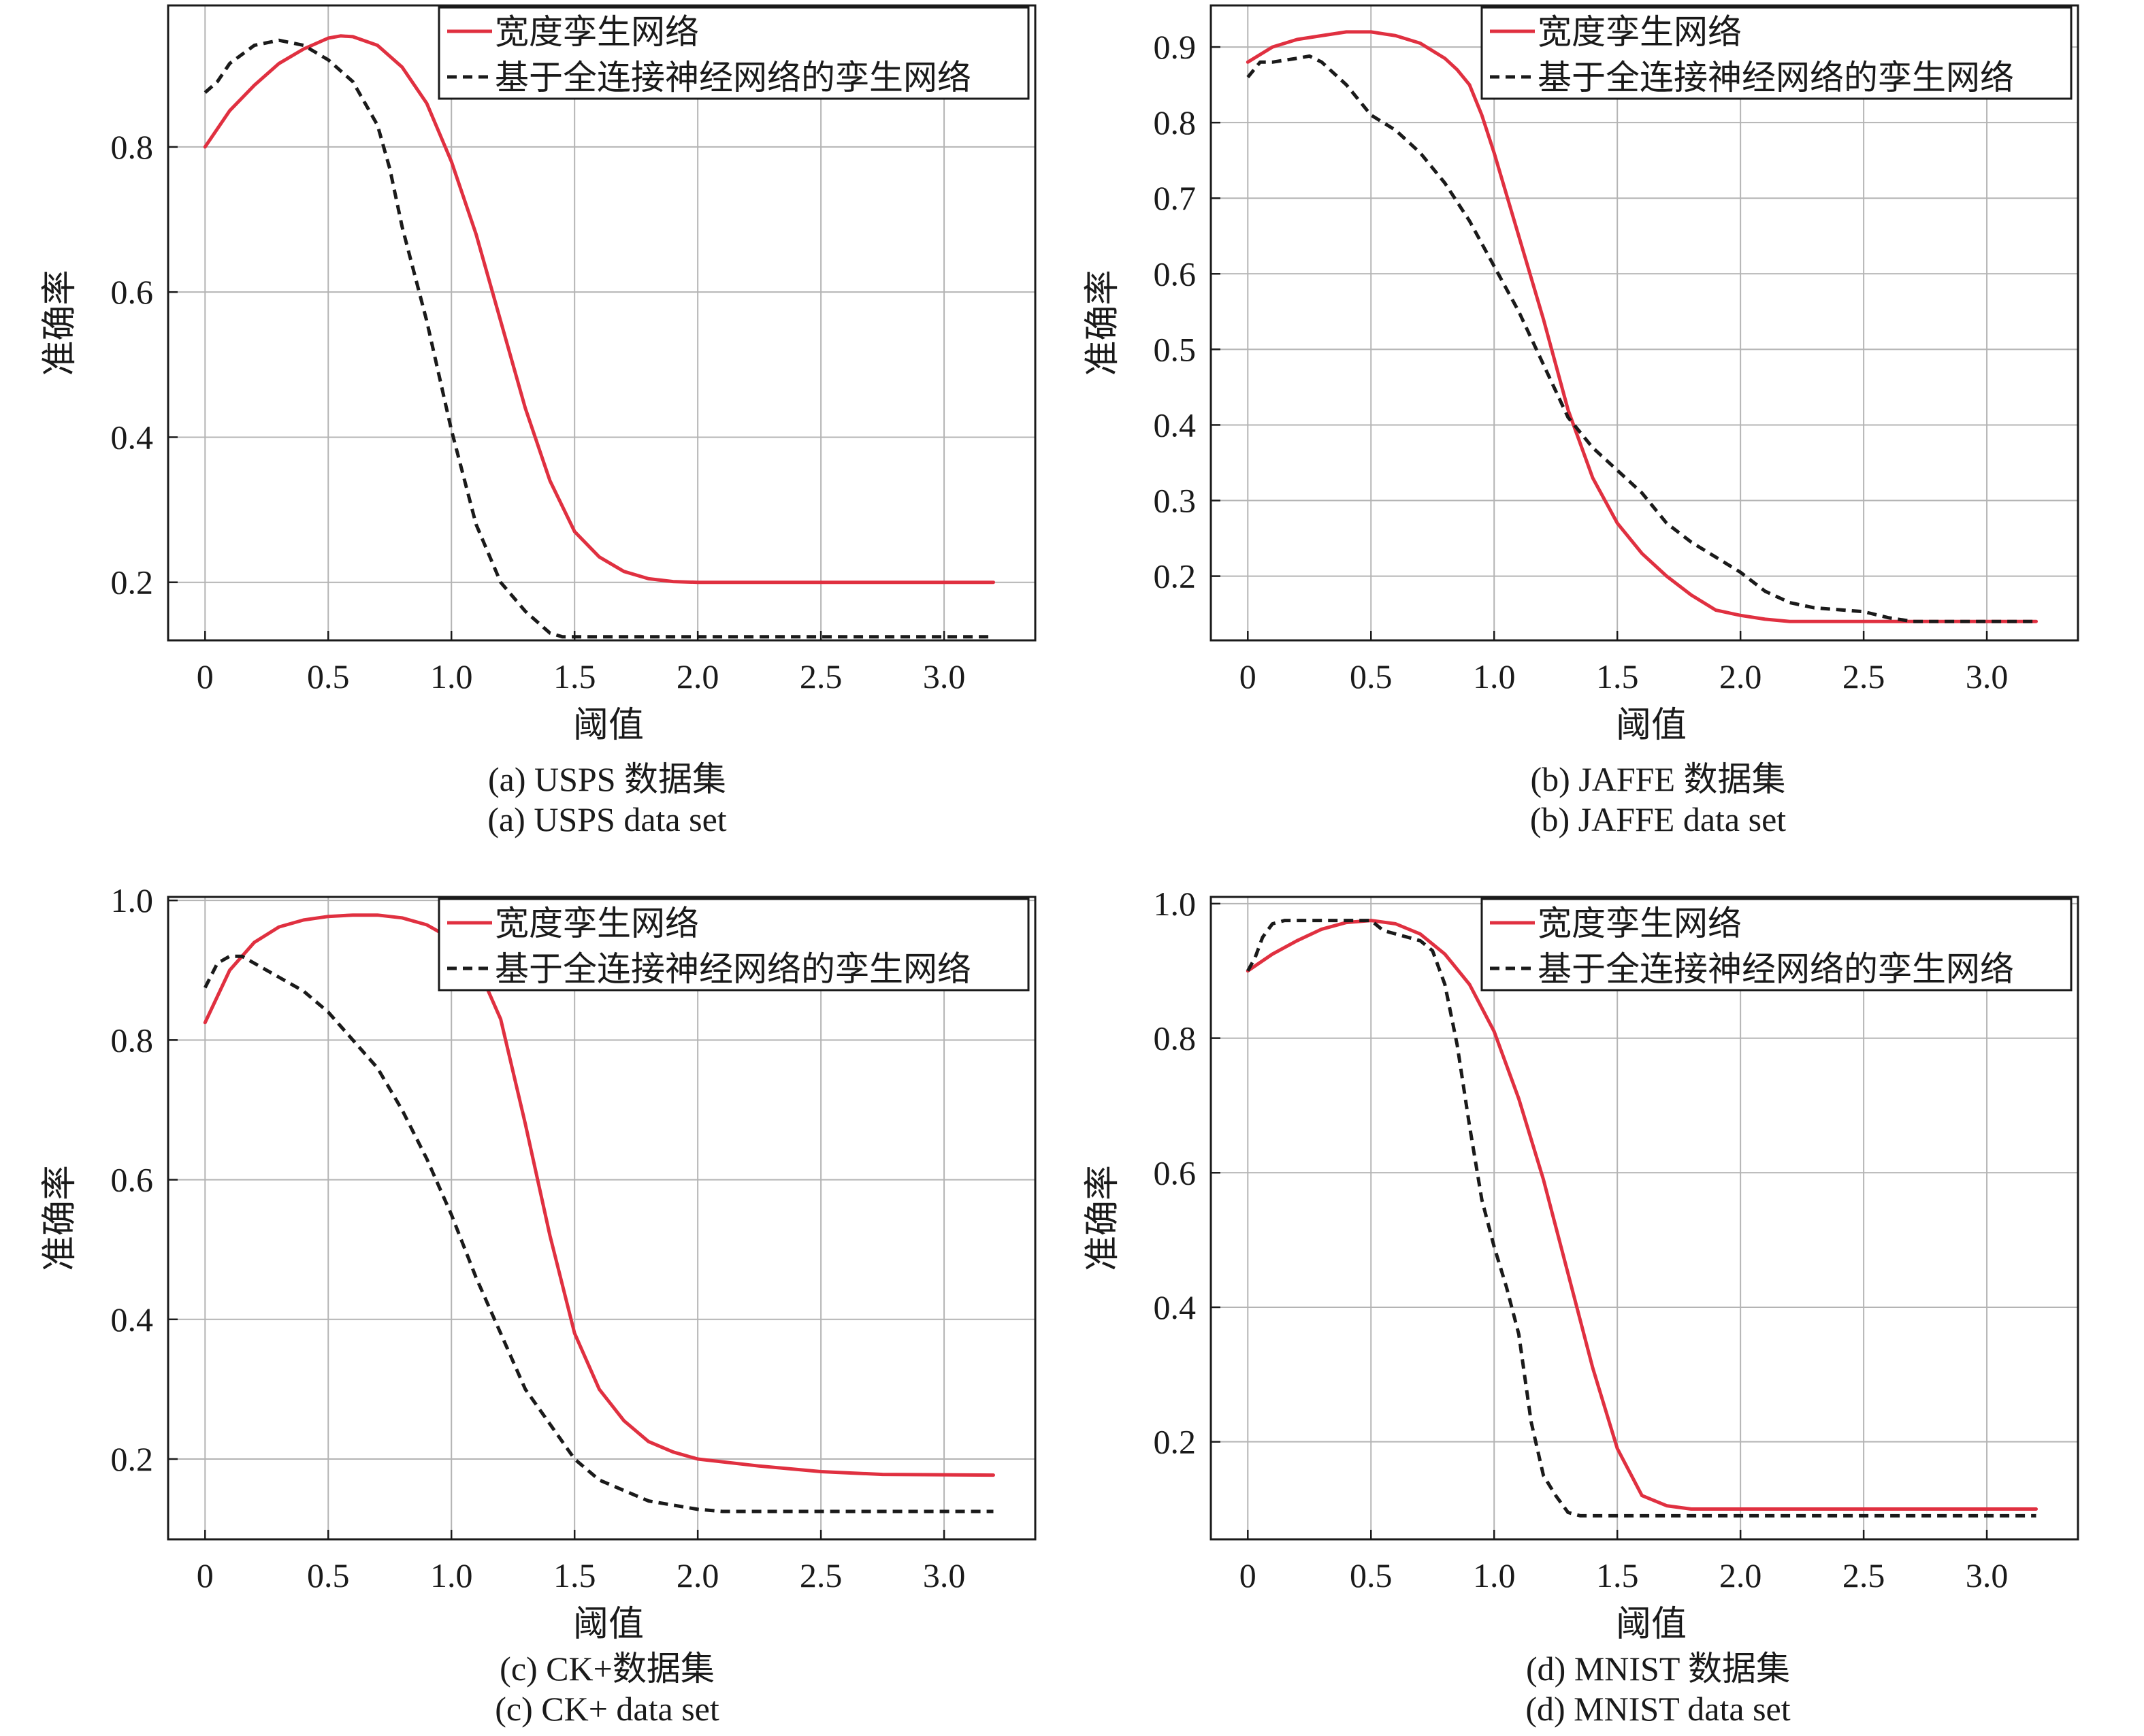 The height and width of the screenshot is (1736, 2144). What do you see at coordinates (1642, 1215) in the screenshot?
I see `series-line-broad-d` at bounding box center [1642, 1215].